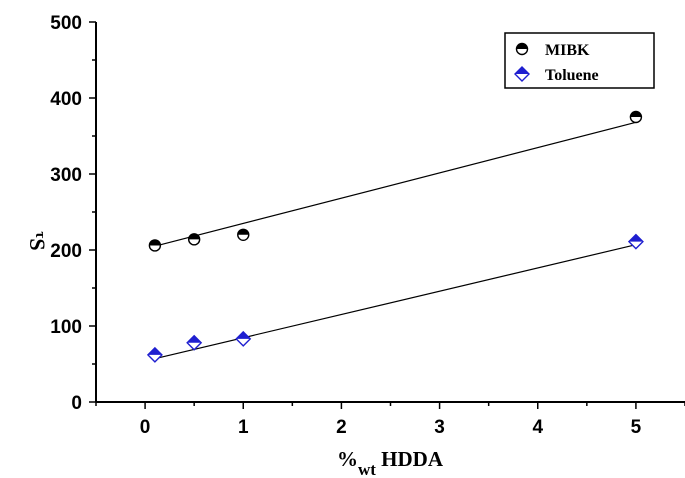  I want to click on x-axis-title: %wt HDDA, so click(390, 462).